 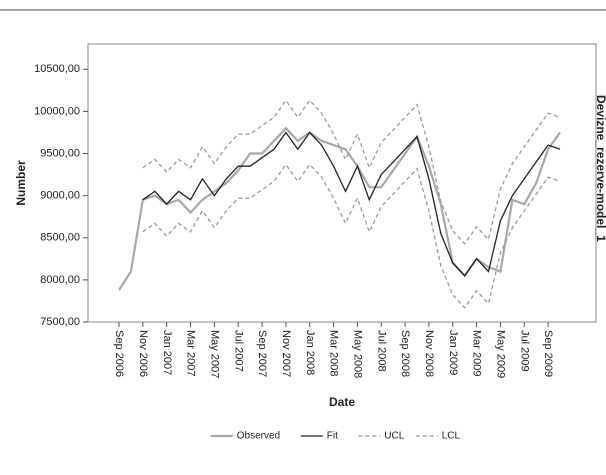 What do you see at coordinates (310, 352) in the screenshot?
I see `x-tick-label: Jan 2008` at bounding box center [310, 352].